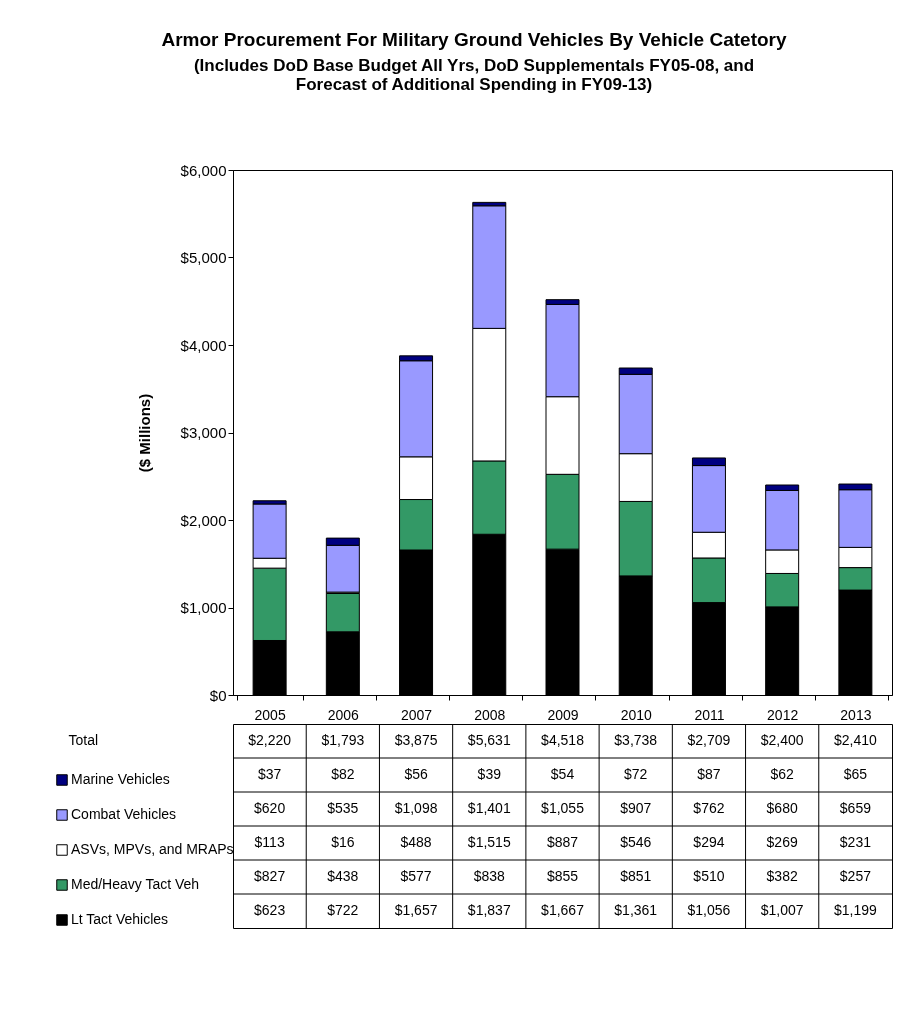 This screenshot has height=1010, width=903. I want to click on data-label: $1,007, so click(782, 910).